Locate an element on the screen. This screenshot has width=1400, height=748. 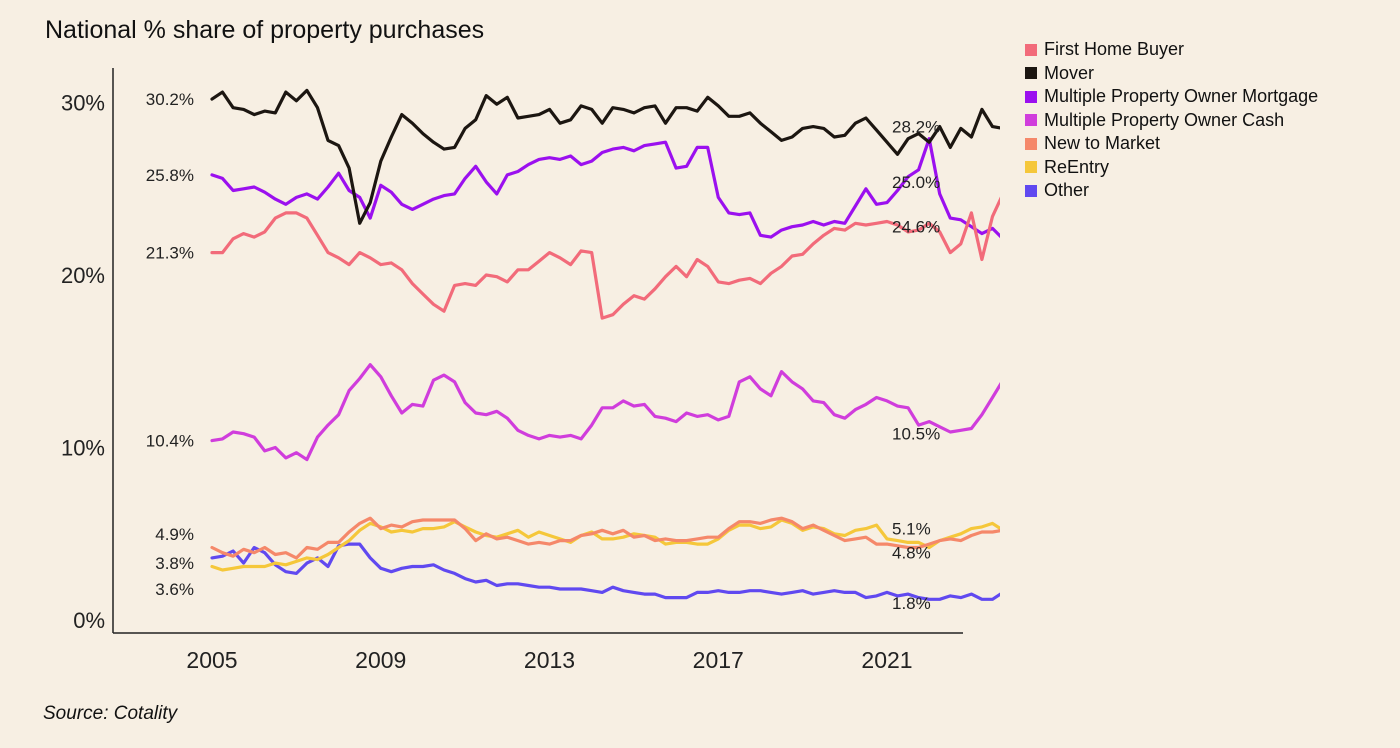
legend-item: Multiple Property Owner Cash is located at coordinates (1171, 121).